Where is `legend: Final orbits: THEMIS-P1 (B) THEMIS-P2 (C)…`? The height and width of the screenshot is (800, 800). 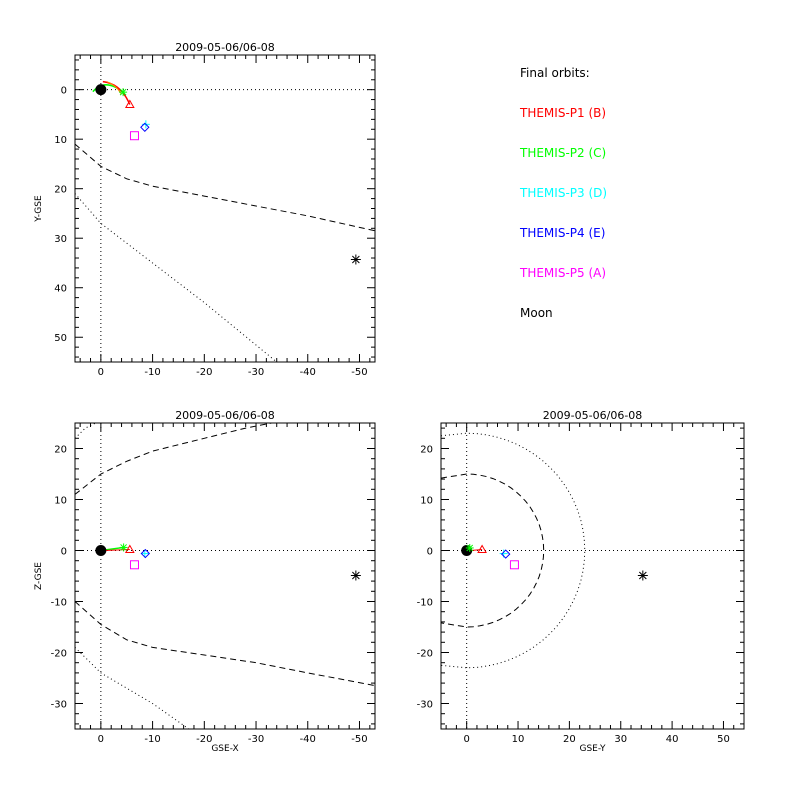 legend: Final orbits: THEMIS-P1 (B) THEMIS-P2 (C)… is located at coordinates (563, 206).